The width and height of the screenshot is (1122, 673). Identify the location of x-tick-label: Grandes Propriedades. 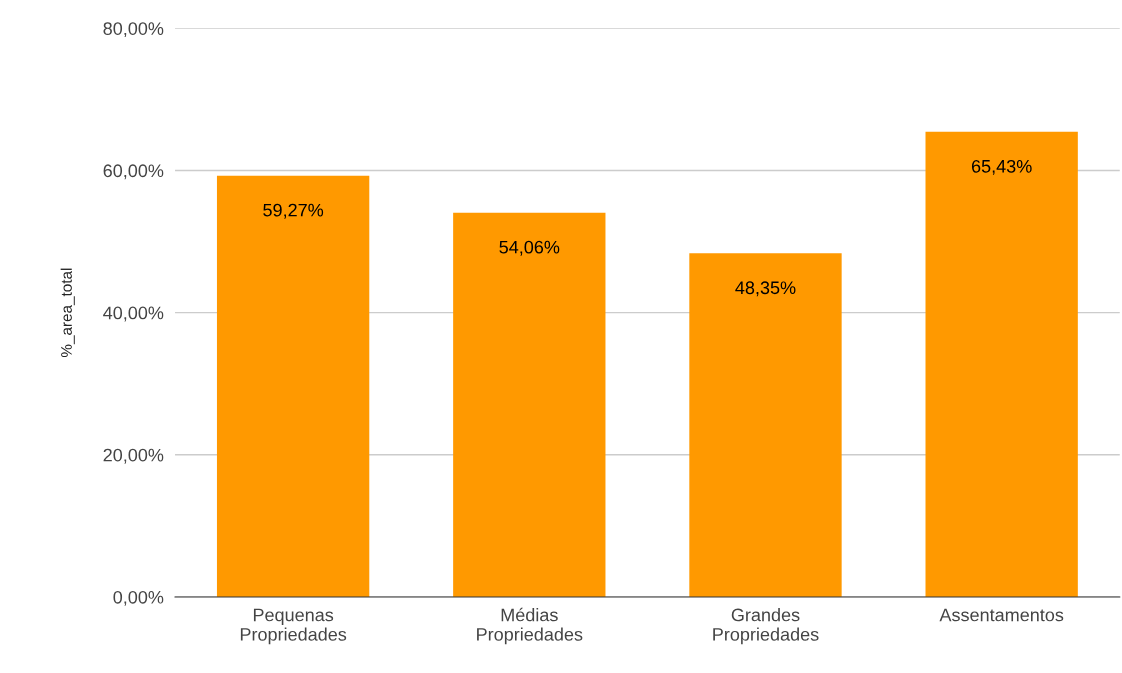
(766, 626).